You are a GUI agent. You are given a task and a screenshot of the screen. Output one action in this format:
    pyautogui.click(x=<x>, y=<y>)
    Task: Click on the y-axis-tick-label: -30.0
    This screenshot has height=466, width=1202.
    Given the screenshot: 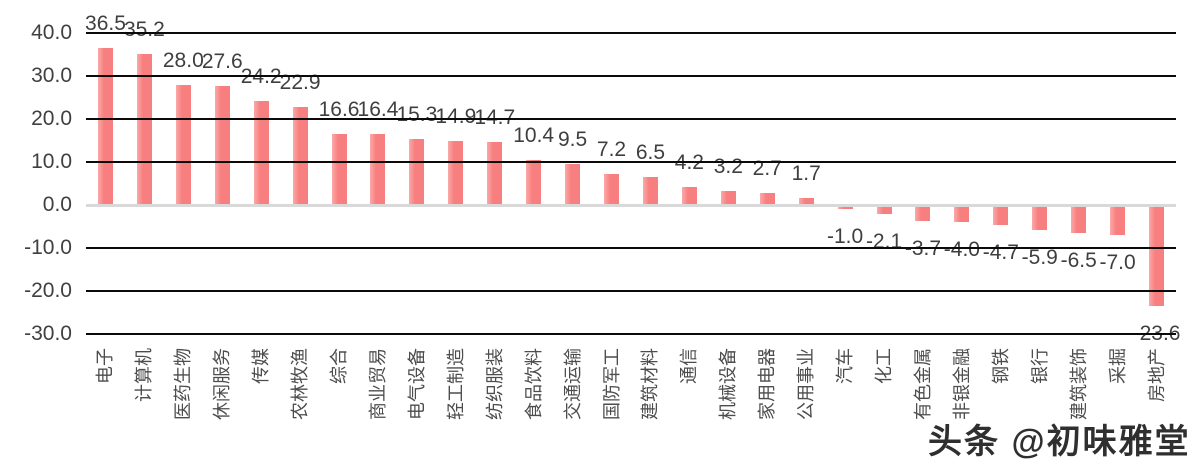 What is the action you would take?
    pyautogui.click(x=48, y=333)
    